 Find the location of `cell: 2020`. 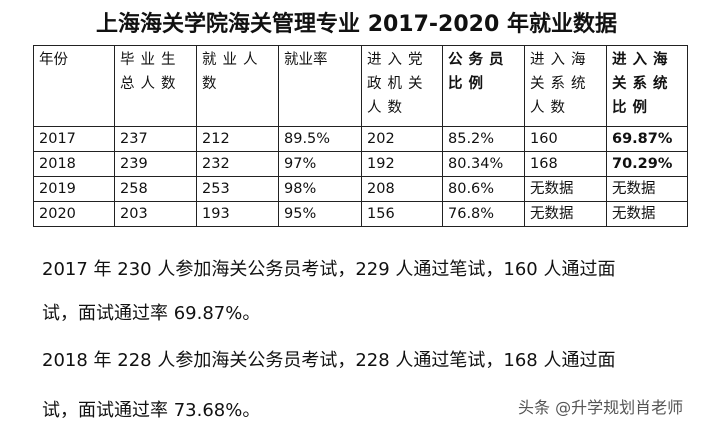

cell: 2020 is located at coordinates (74, 214).